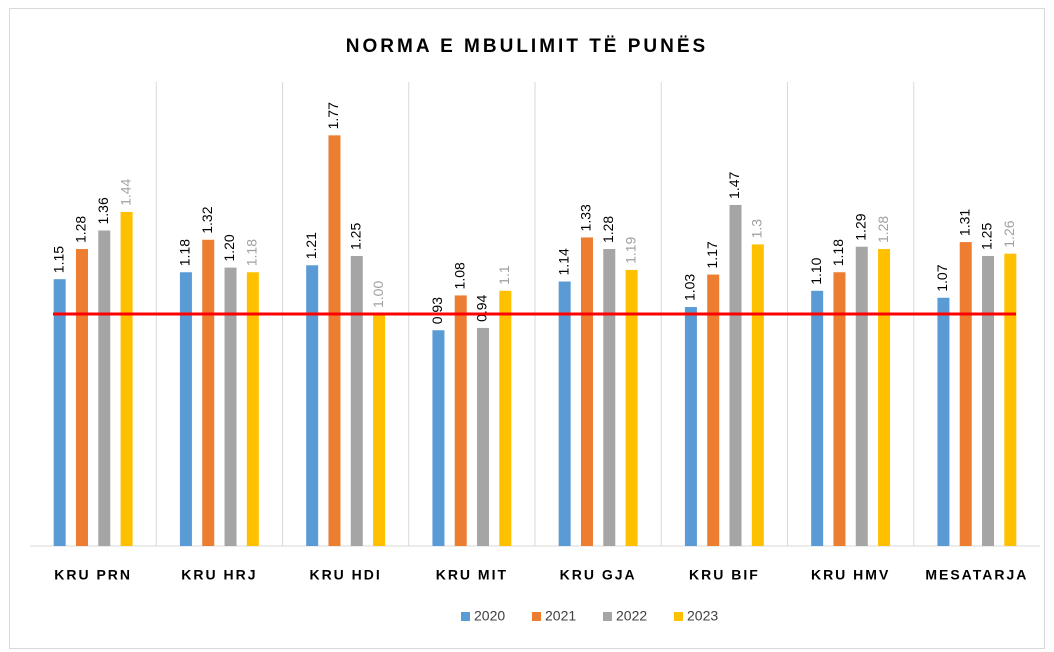 Image resolution: width=1054 pixels, height=652 pixels. I want to click on value-label: 1.1, so click(504, 275).